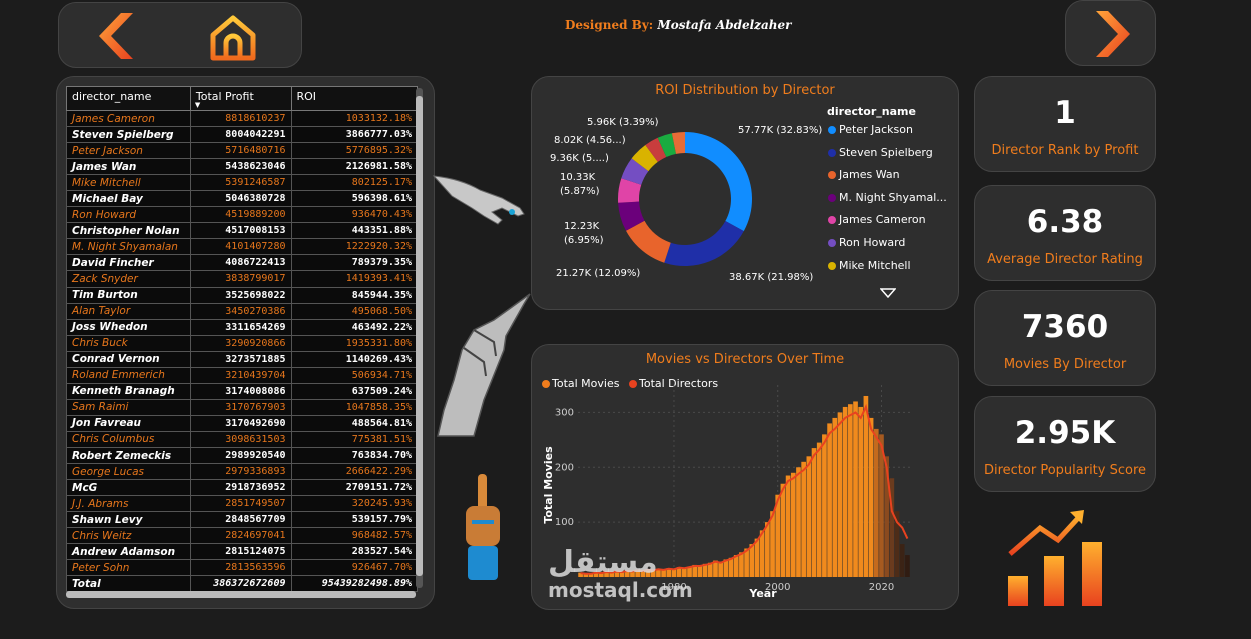 Image resolution: width=1251 pixels, height=639 pixels. I want to click on line-chart-legend: Total Movies Total Directors, so click(630, 383).